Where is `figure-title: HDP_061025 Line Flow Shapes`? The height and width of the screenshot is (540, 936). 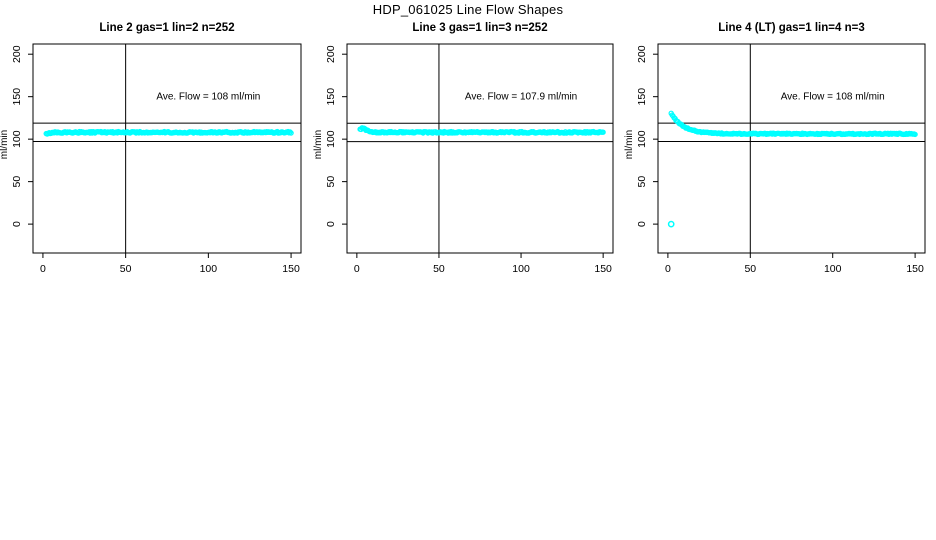
figure-title: HDP_061025 Line Flow Shapes is located at coordinates (468, 9).